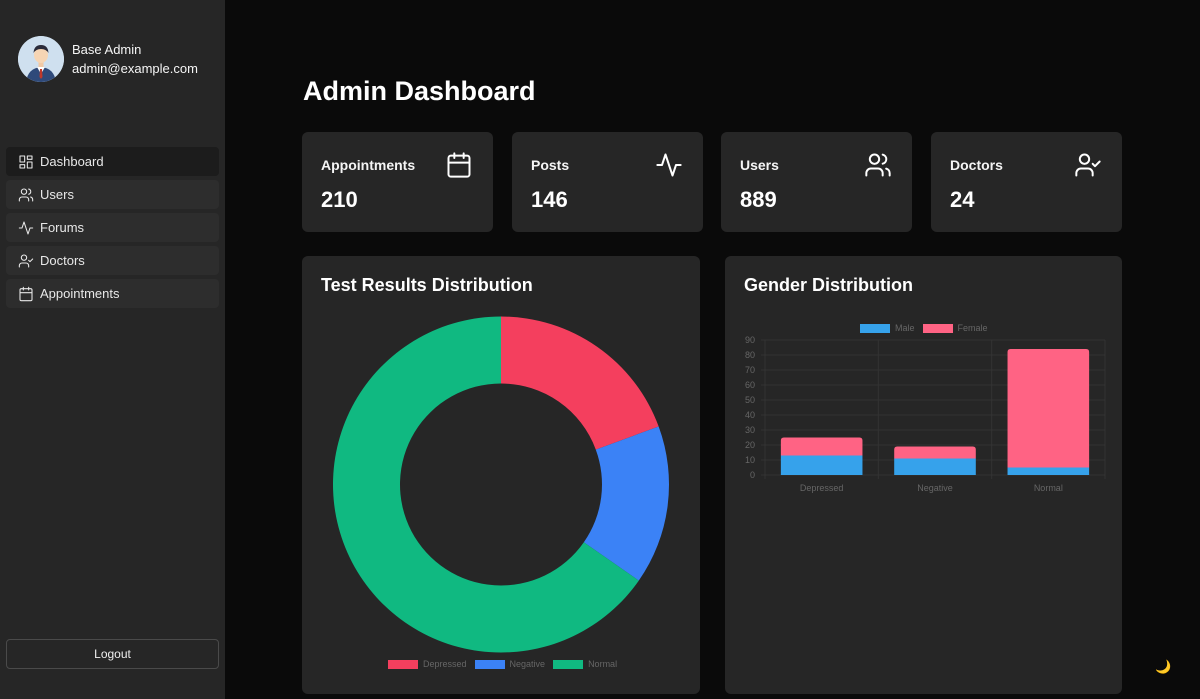 The width and height of the screenshot is (1200, 699). What do you see at coordinates (72, 161) in the screenshot?
I see `sidebar-item-label: Dashboard` at bounding box center [72, 161].